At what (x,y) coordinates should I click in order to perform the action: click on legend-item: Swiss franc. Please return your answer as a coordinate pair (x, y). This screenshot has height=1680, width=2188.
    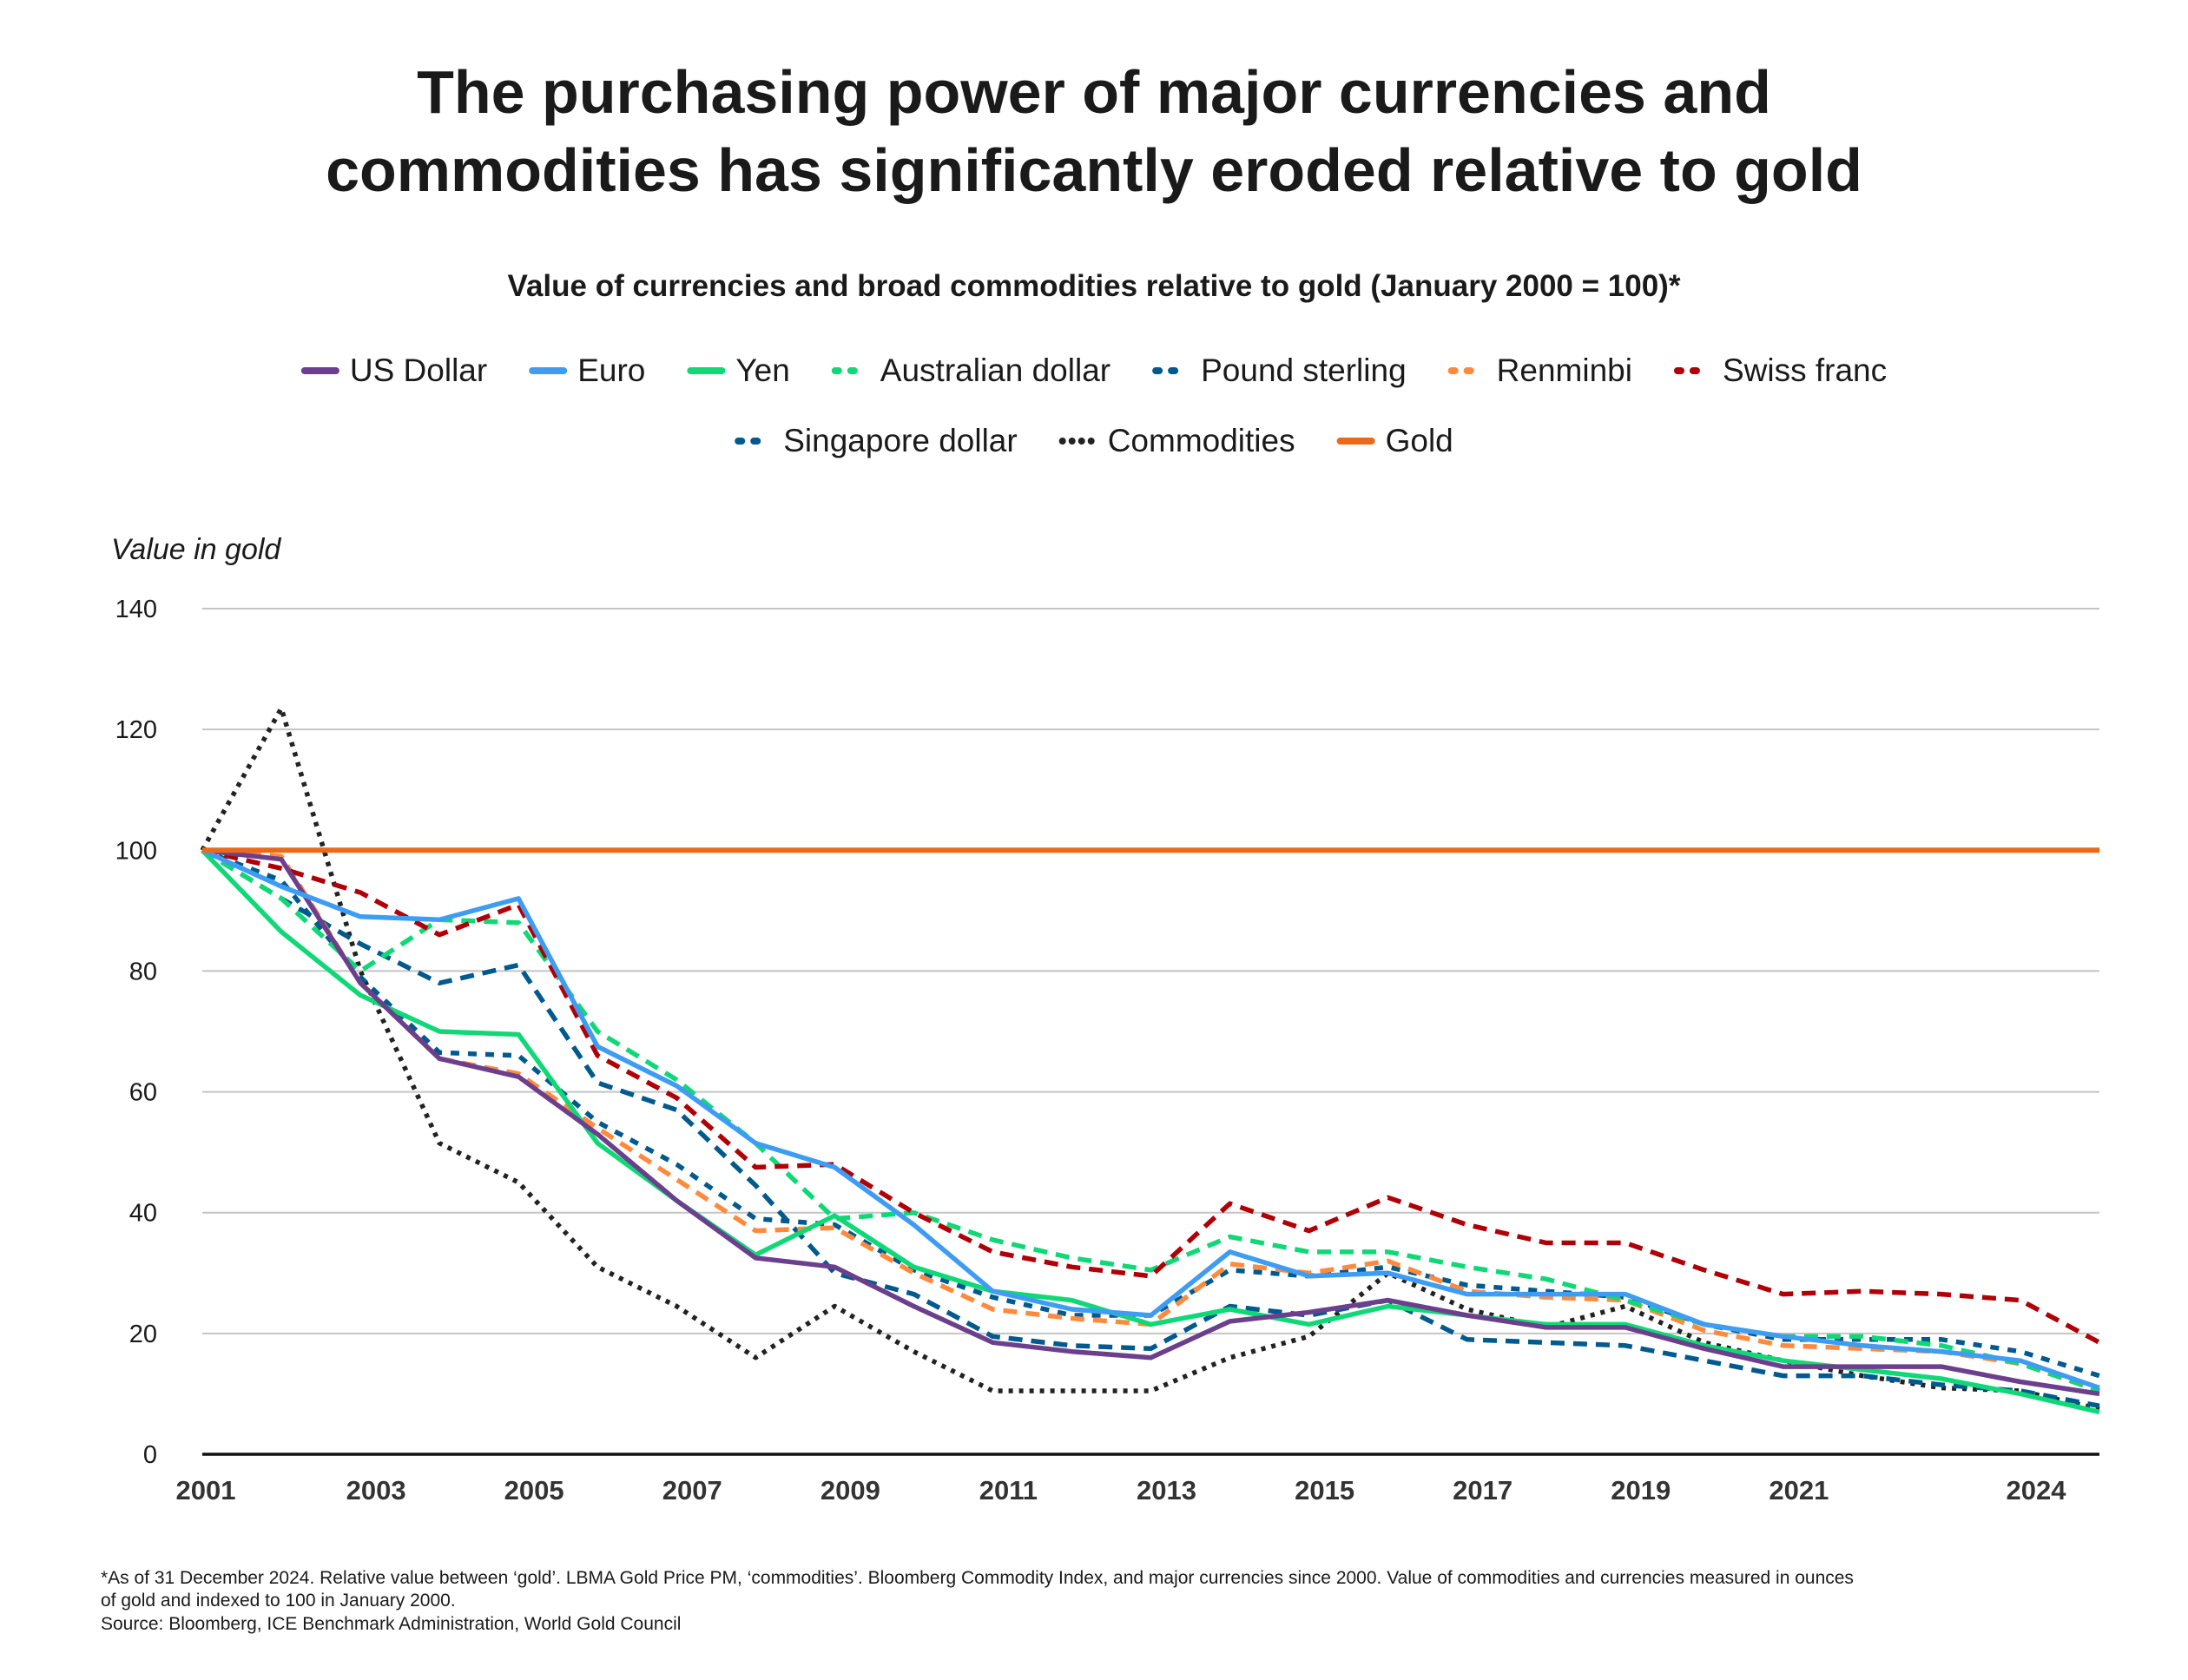
    Looking at the image, I should click on (1780, 370).